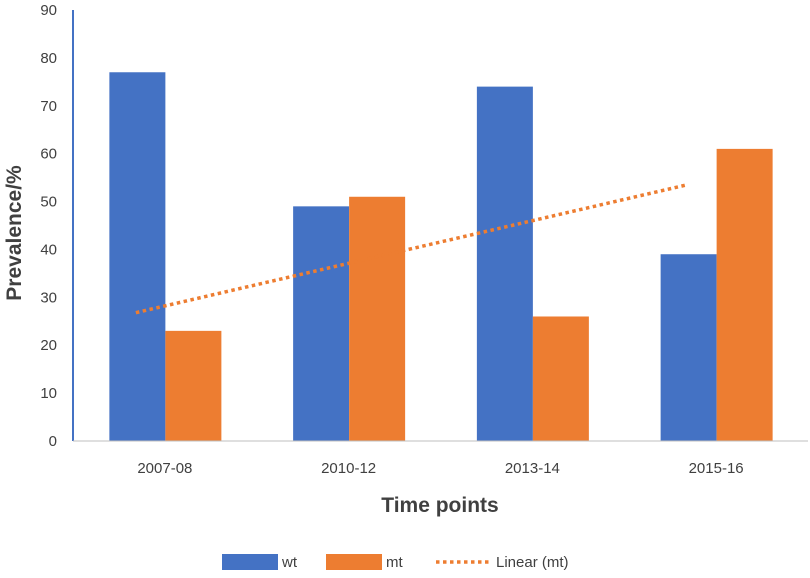  Describe the element at coordinates (53, 441) in the screenshot. I see `y-tick-label: 0` at that location.